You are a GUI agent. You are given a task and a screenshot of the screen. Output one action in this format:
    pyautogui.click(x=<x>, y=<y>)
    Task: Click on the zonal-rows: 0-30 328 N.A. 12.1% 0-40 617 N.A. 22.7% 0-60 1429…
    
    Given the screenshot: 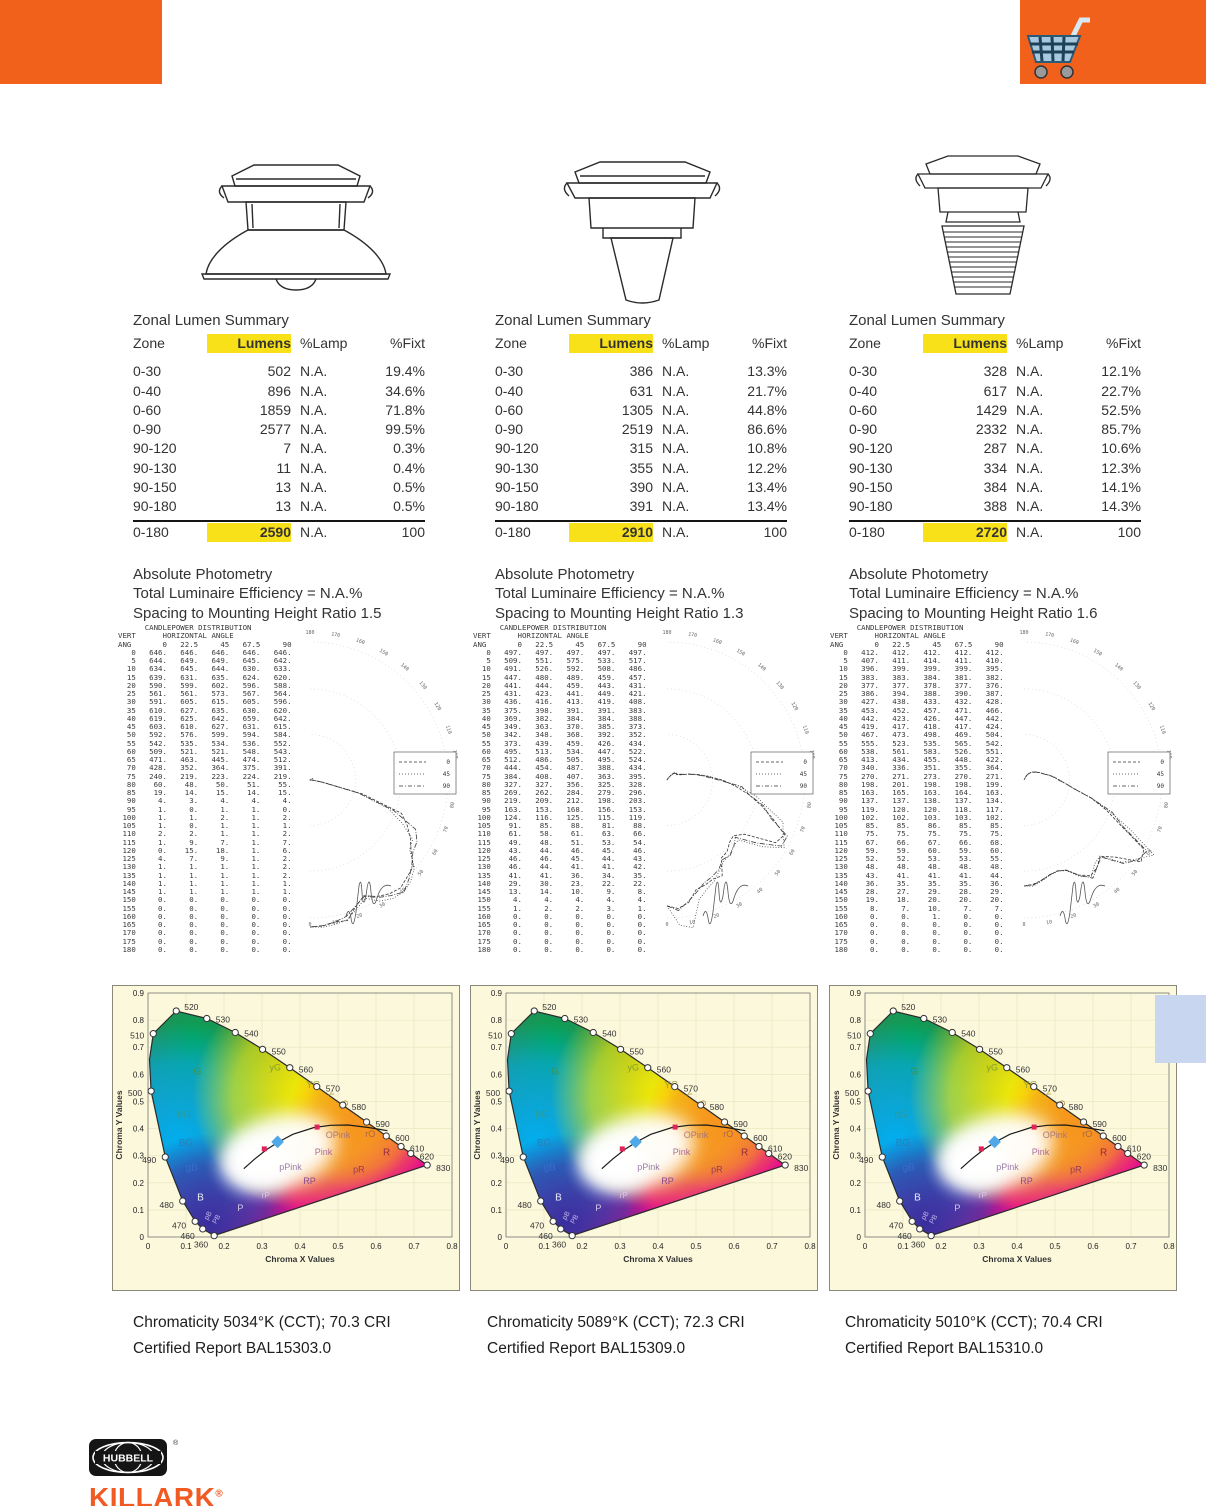 What is the action you would take?
    pyautogui.click(x=999, y=439)
    